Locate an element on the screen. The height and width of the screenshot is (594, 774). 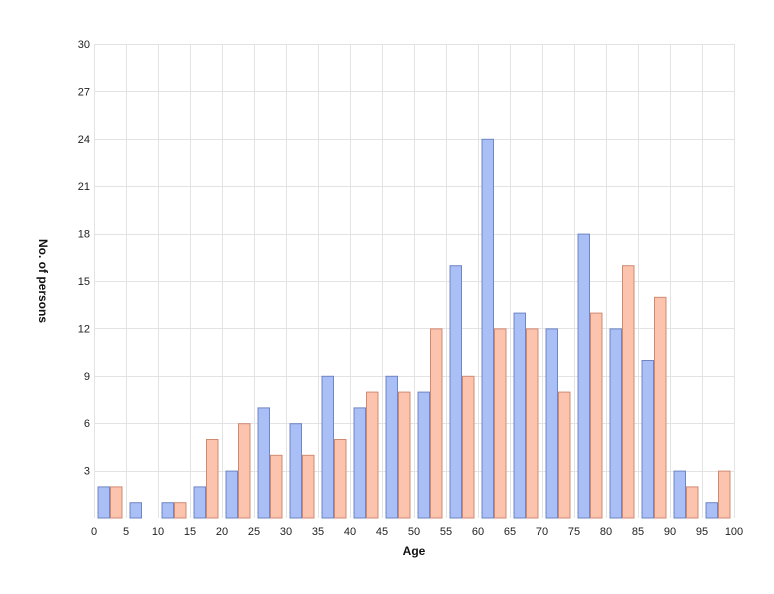
x-tick-label-75: 75 is located at coordinates (574, 532).